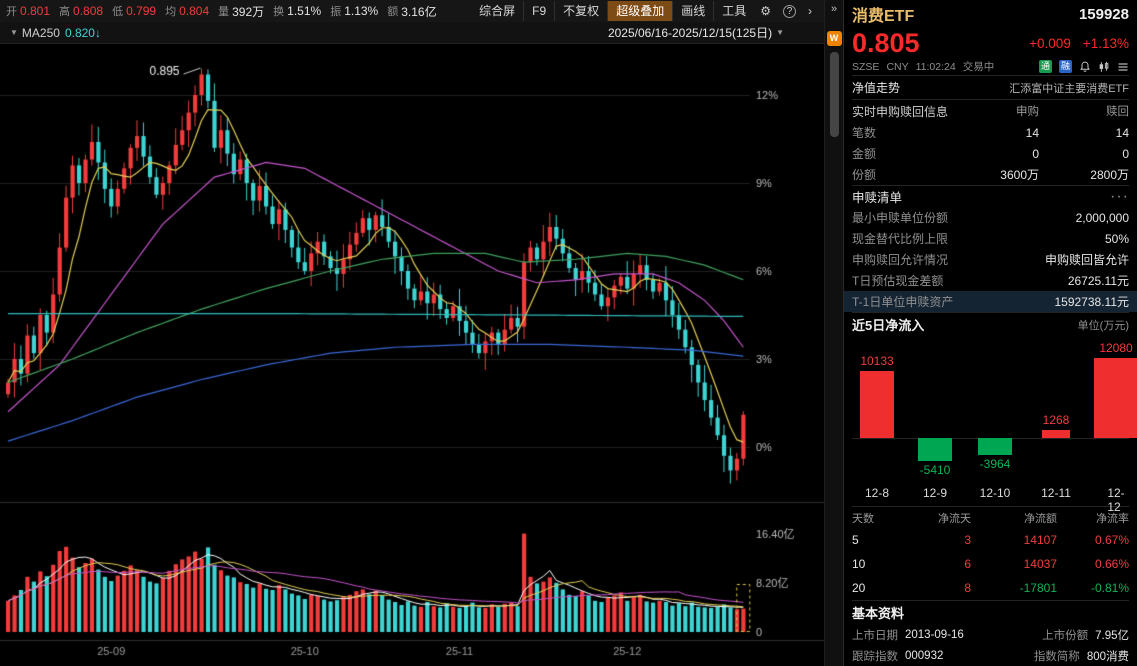 This screenshot has width=1137, height=666. What do you see at coordinates (1104, 67) in the screenshot?
I see `kline-icon` at bounding box center [1104, 67].